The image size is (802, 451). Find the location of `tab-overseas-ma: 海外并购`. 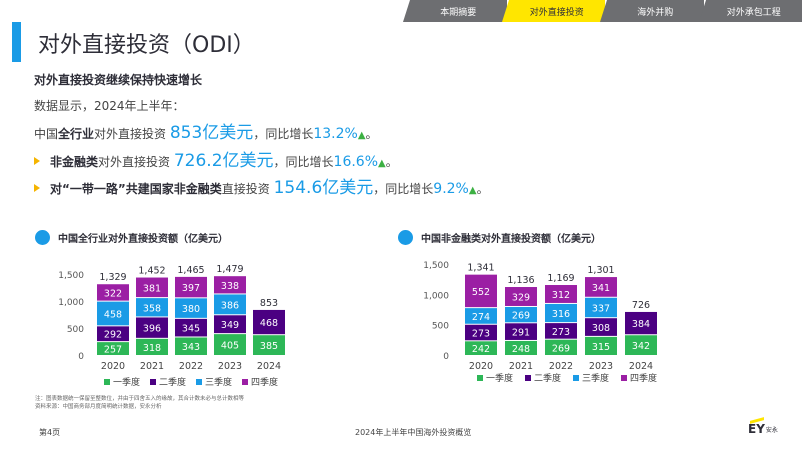

tab-overseas-ma: 海外并购 is located at coordinates (652, 11).